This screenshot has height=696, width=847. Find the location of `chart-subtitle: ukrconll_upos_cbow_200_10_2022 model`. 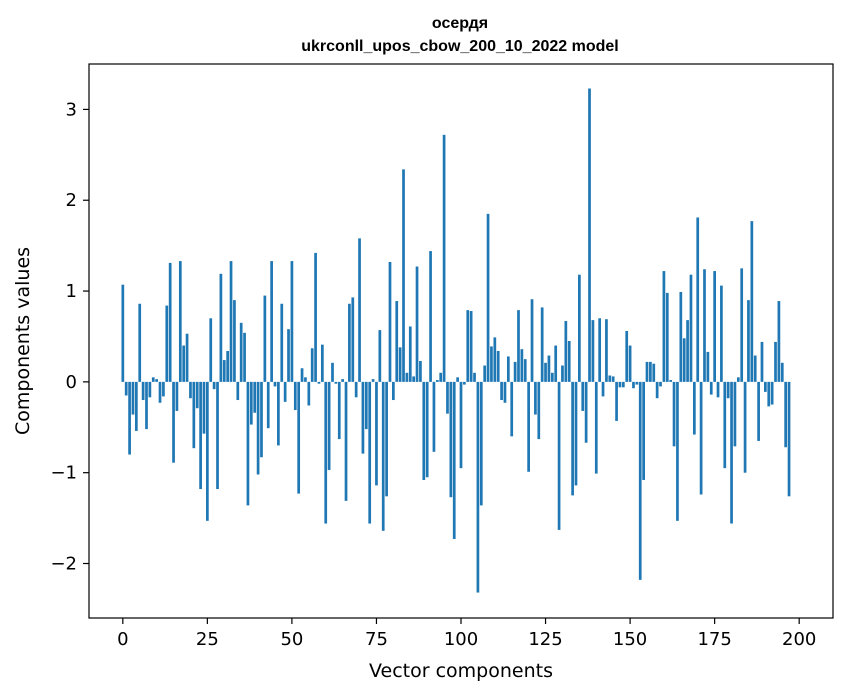

chart-subtitle: ukrconll_upos_cbow_200_10_2022 model is located at coordinates (459, 46).